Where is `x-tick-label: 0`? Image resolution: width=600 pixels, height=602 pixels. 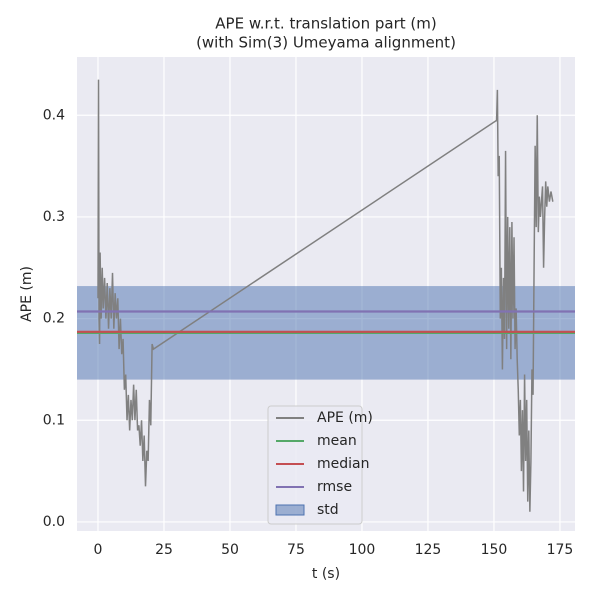 x-tick-label: 0 is located at coordinates (98, 550).